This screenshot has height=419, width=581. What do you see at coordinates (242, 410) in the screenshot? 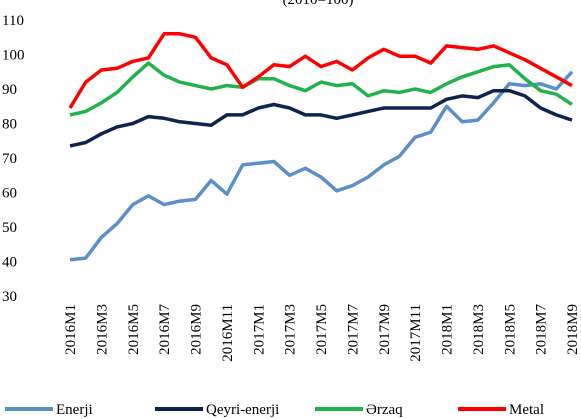
I see `legend-label: Qeyri-enerji` at bounding box center [242, 410].